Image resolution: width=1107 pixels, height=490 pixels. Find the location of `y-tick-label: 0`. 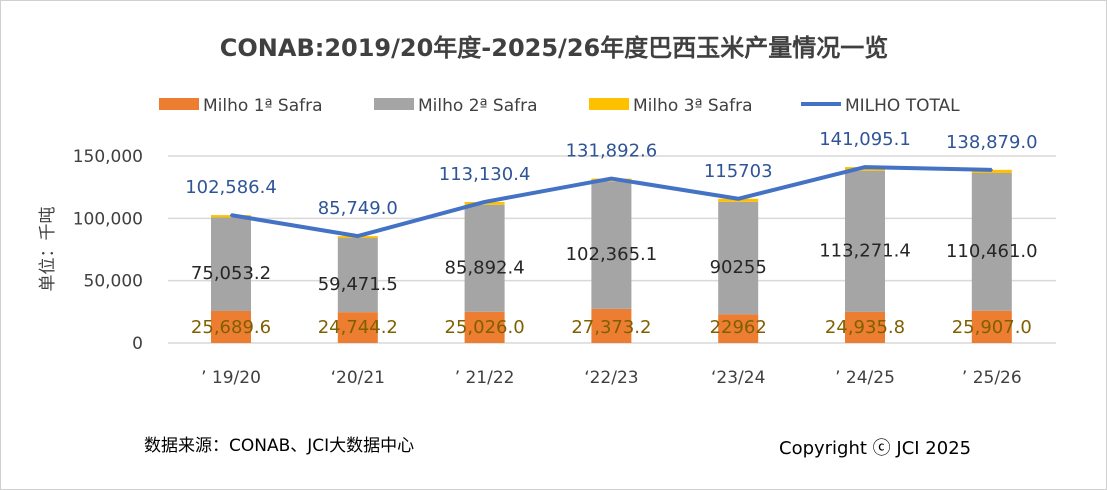

y-tick-label: 0 is located at coordinates (137, 344).